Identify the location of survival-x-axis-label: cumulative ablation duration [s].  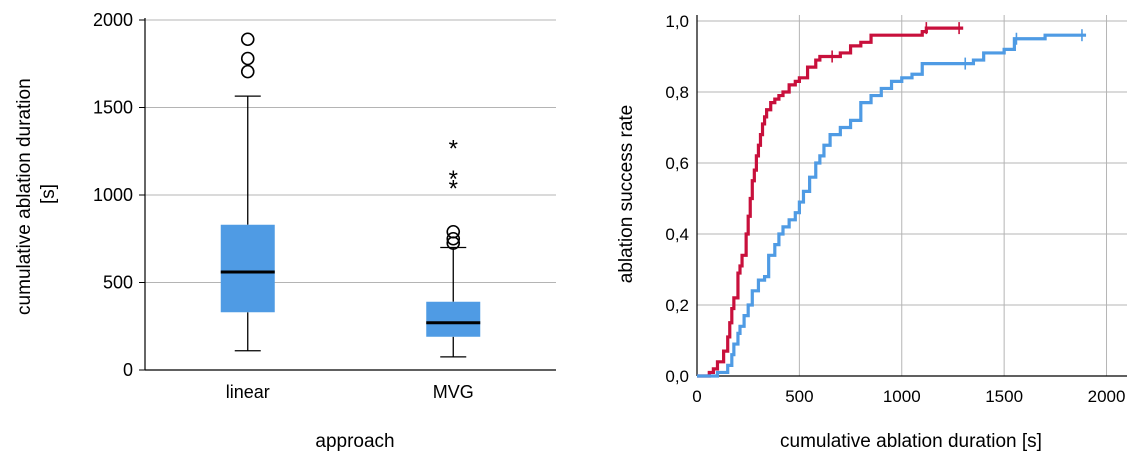
(911, 441).